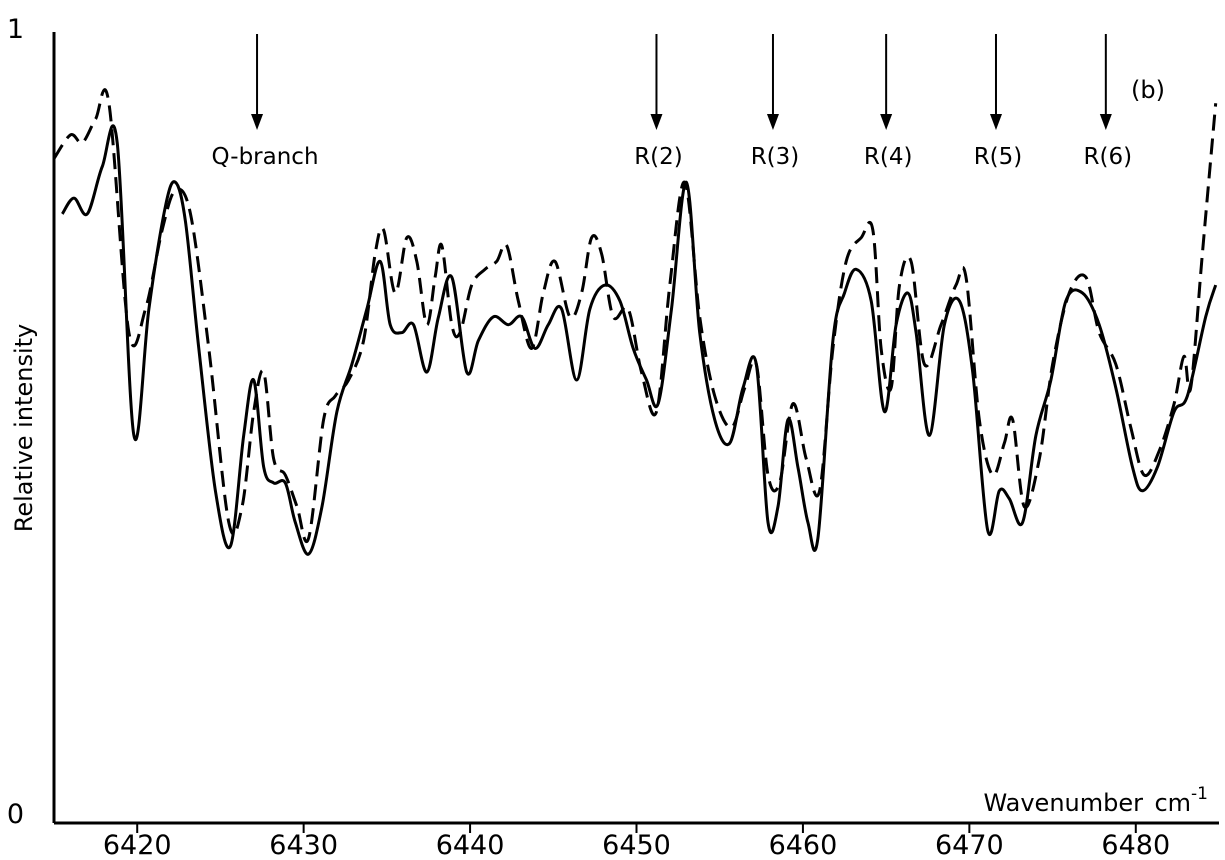  Describe the element at coordinates (1063, 803) in the screenshot. I see `x-axis-label-text: Wavenumber` at that location.